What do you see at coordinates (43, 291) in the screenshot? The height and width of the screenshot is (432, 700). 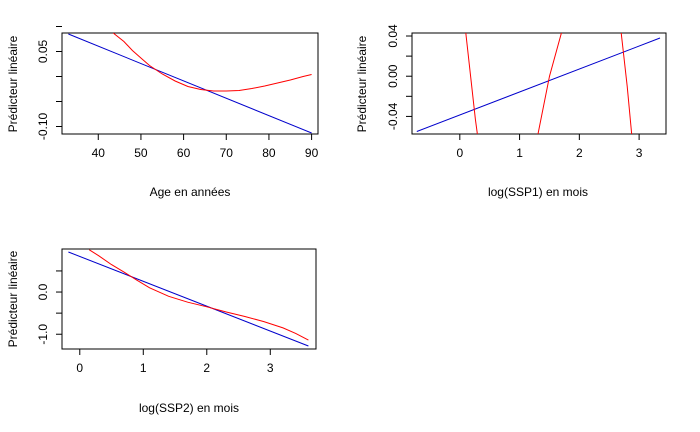 I see `y-tick-label: 0.0` at bounding box center [43, 291].